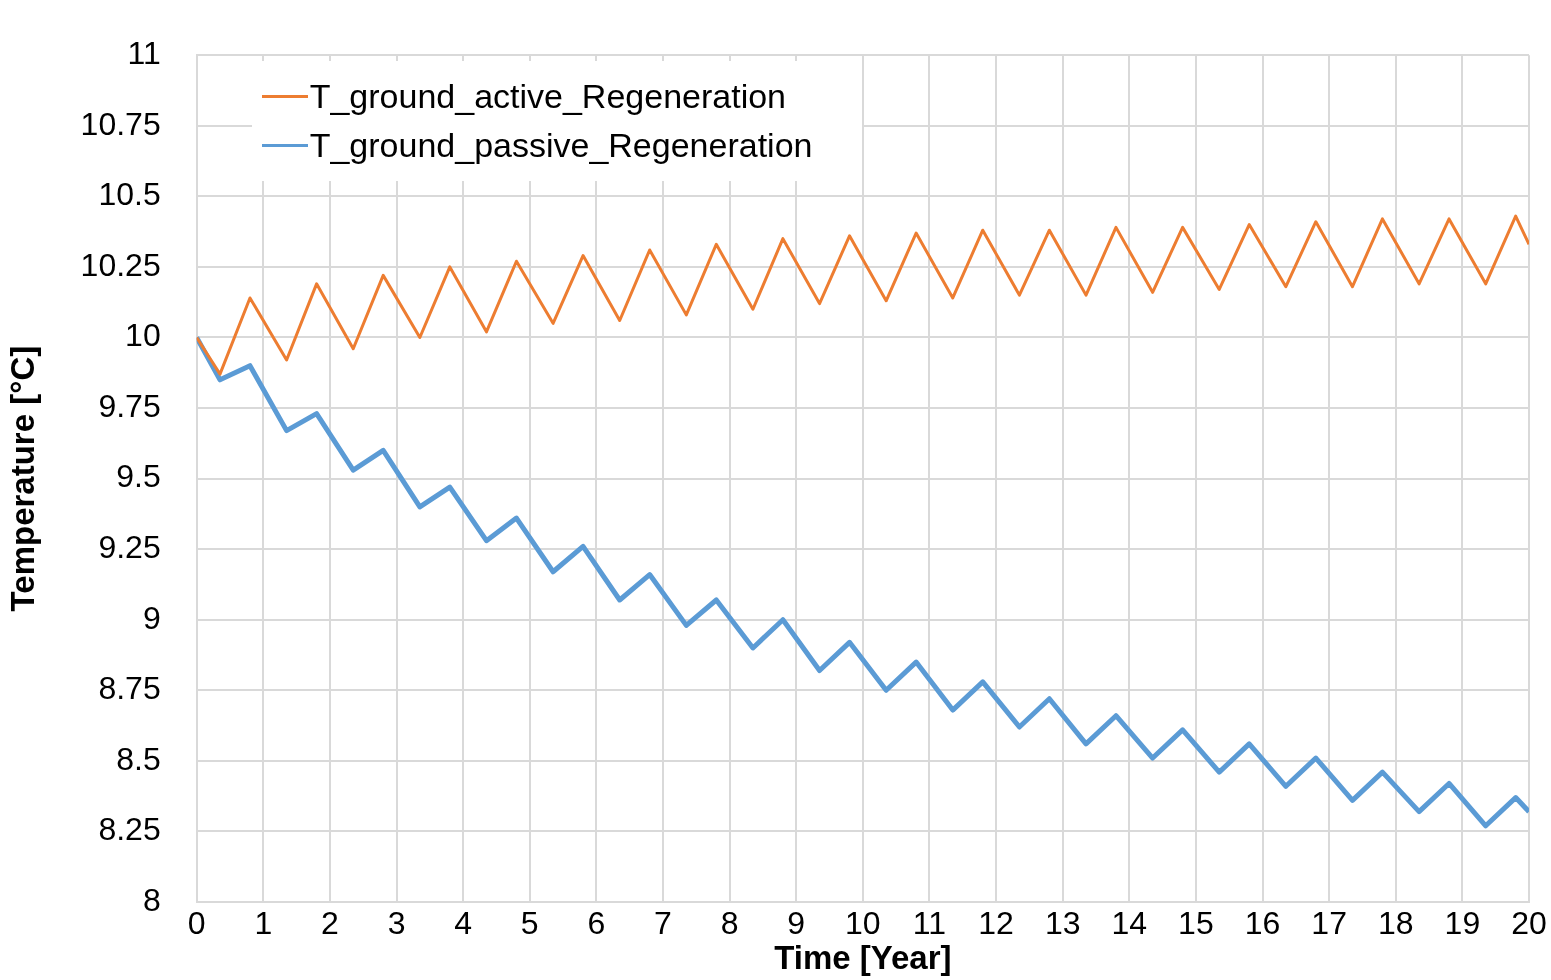 The width and height of the screenshot is (1551, 980). I want to click on y-tick-label: 9.5, so click(138, 476).